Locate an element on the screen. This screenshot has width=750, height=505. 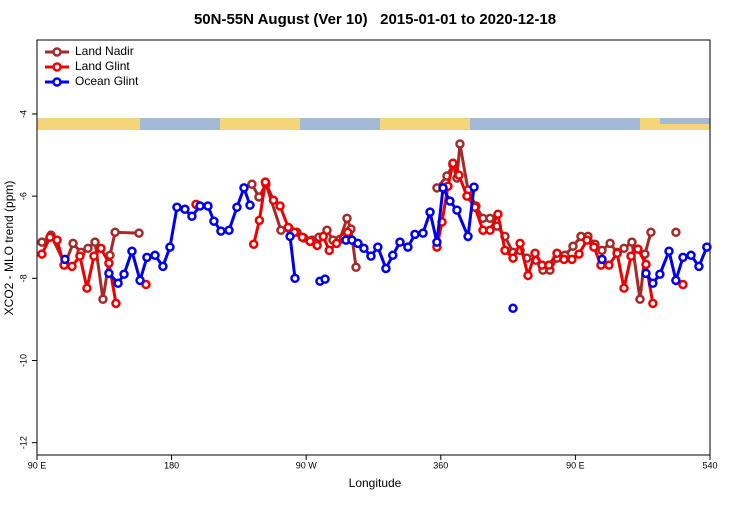
y-tick-label: -4 is located at coordinates (23, 114).